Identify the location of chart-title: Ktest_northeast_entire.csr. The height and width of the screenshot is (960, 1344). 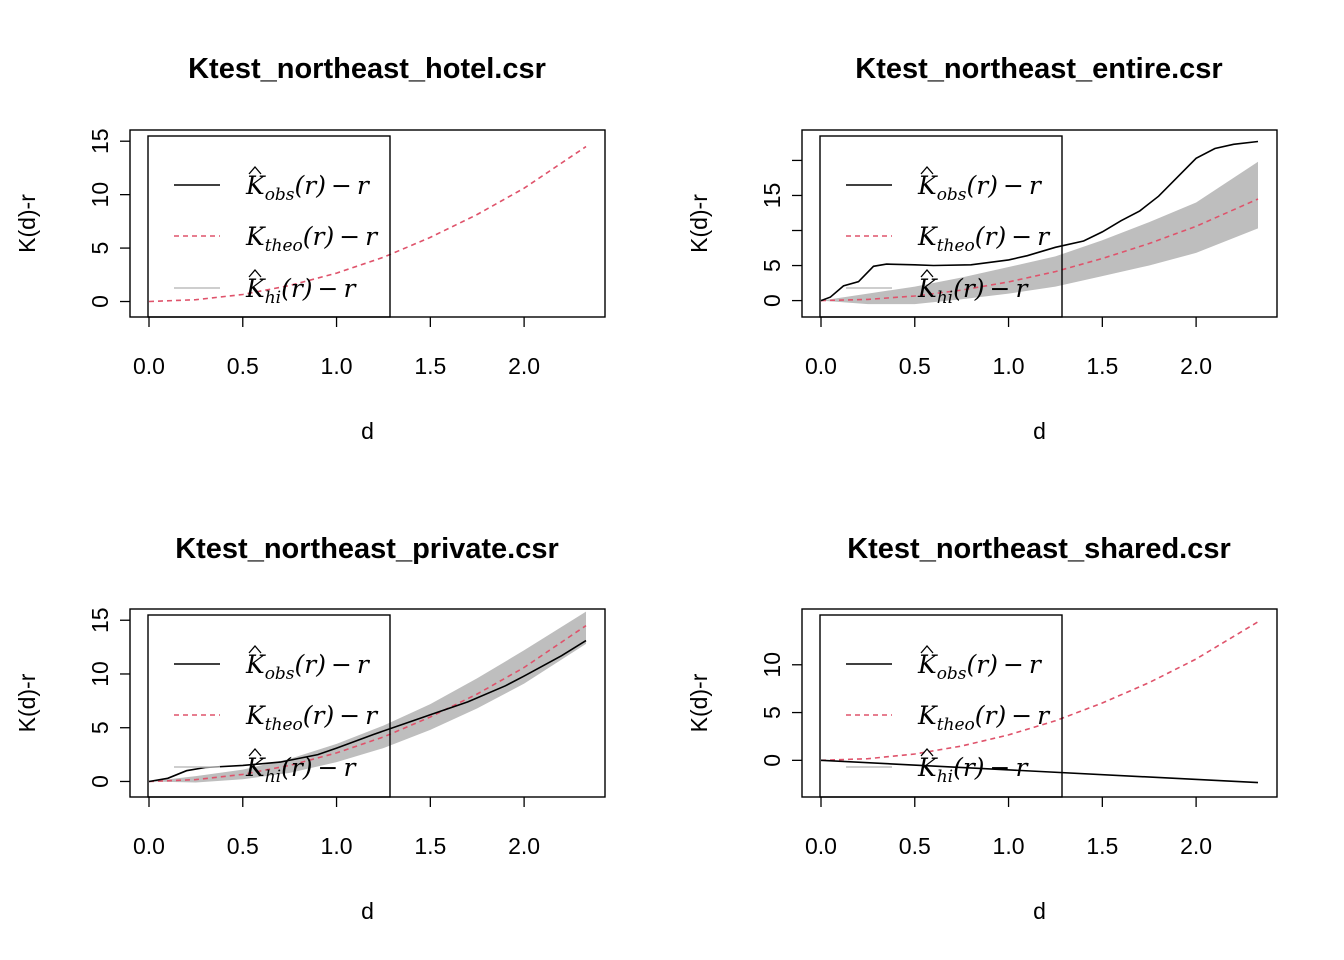
(1038, 69).